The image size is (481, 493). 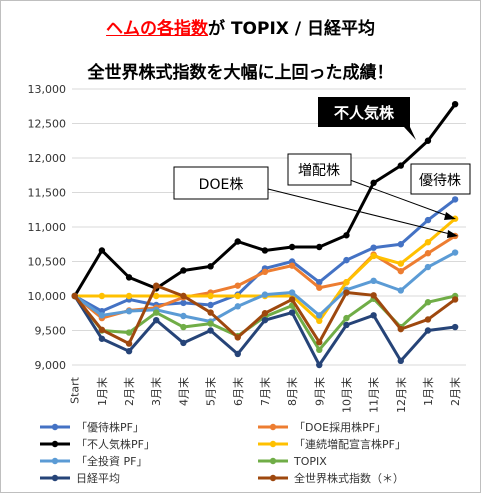 What do you see at coordinates (410, 133) in the screenshot?
I see `annotation-pointer` at bounding box center [410, 133].